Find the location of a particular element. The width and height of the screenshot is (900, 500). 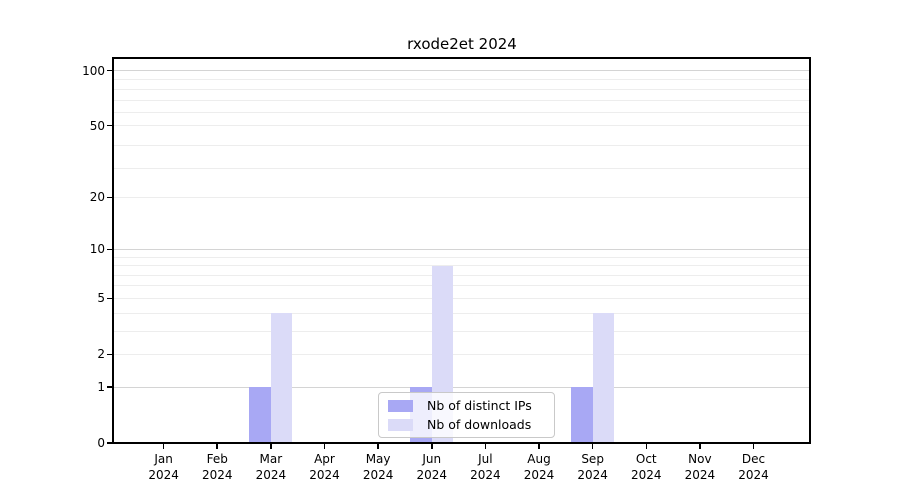

x-tick-label: Mar 2024 is located at coordinates (271, 467).